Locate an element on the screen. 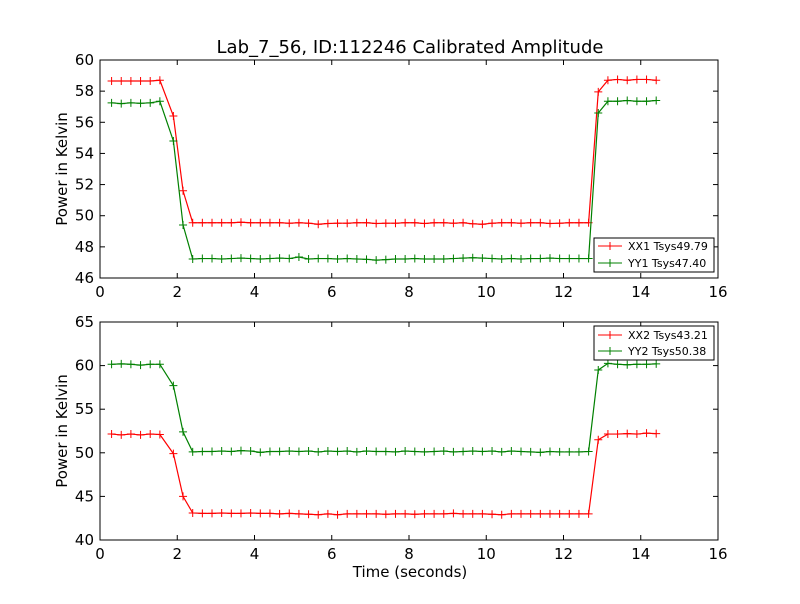  top-x-tick-label: 8 is located at coordinates (409, 292).